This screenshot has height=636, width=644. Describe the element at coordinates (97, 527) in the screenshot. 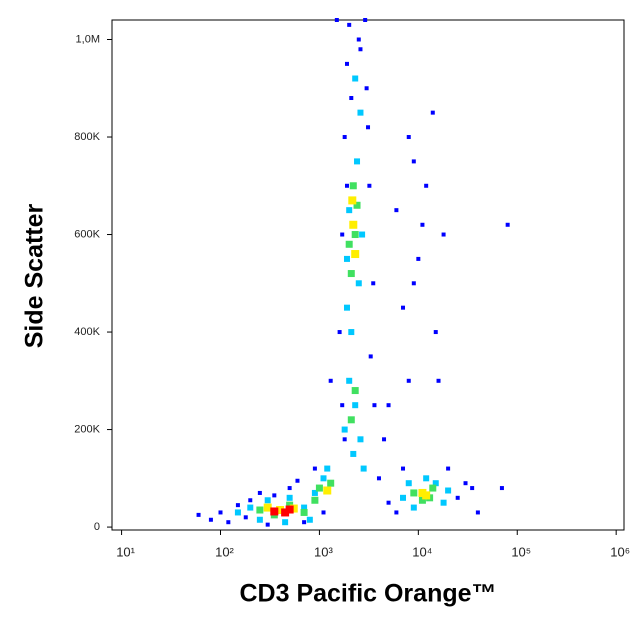

I see `y-tick-label: 0` at that location.